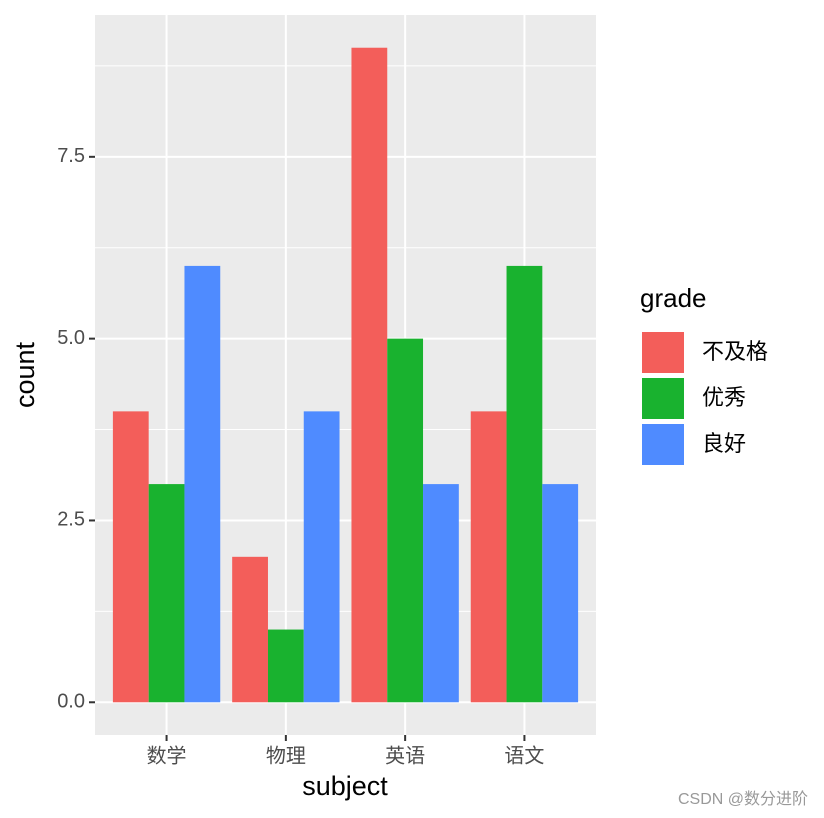 The width and height of the screenshot is (824, 818). Describe the element at coordinates (524, 755) in the screenshot. I see `x-tick-label: 语文` at that location.